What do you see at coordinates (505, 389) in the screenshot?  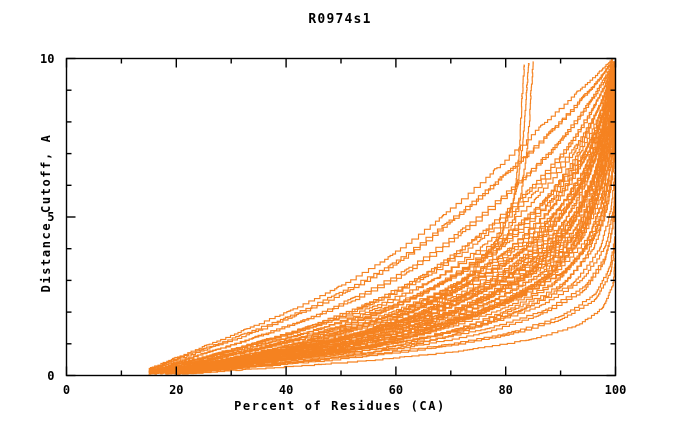 I see `x-tick-label: 80` at bounding box center [505, 389].